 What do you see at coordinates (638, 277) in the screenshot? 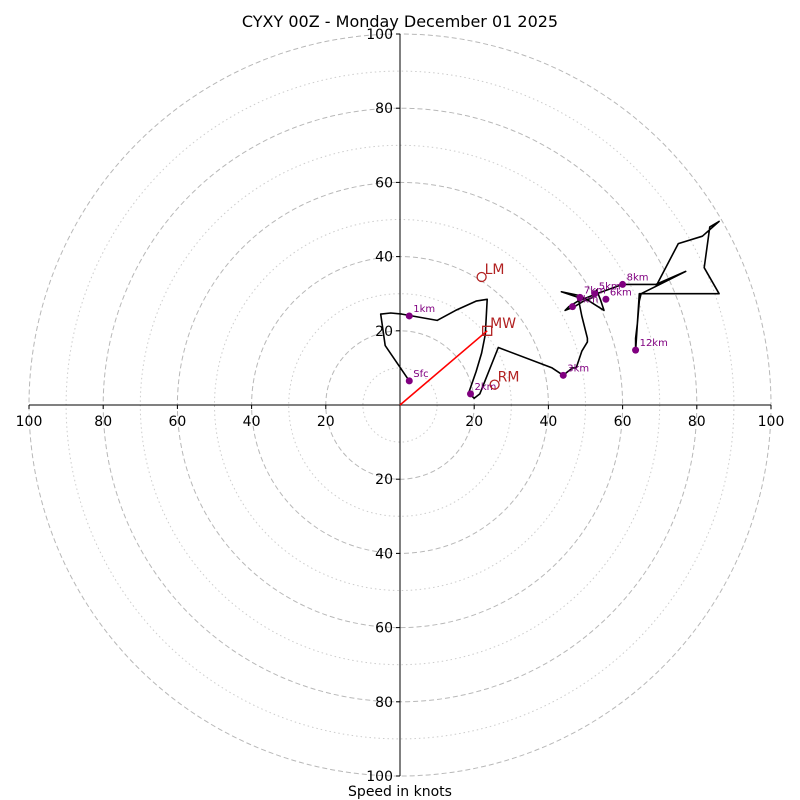
I see `height-marker-label: 8km` at bounding box center [638, 277].